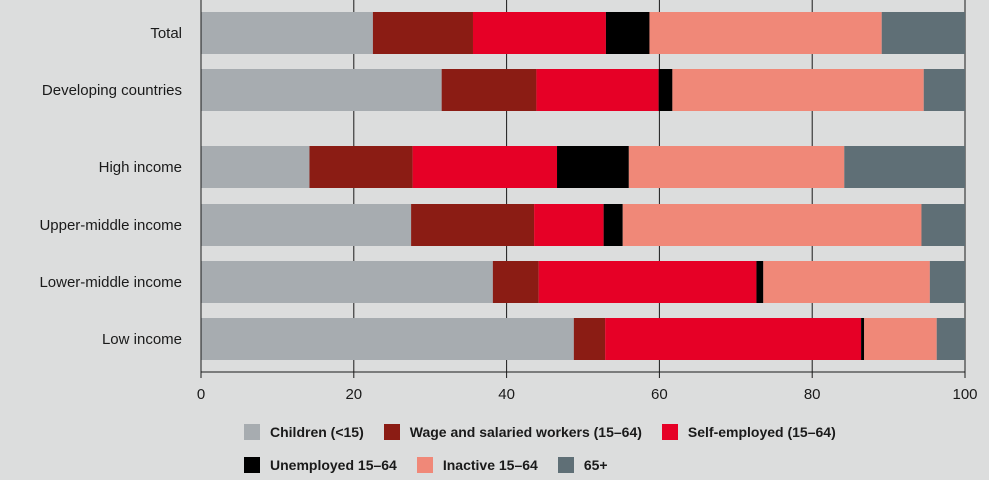 The height and width of the screenshot is (480, 989). What do you see at coordinates (201, 394) in the screenshot?
I see `x-tick-label: 0` at bounding box center [201, 394].